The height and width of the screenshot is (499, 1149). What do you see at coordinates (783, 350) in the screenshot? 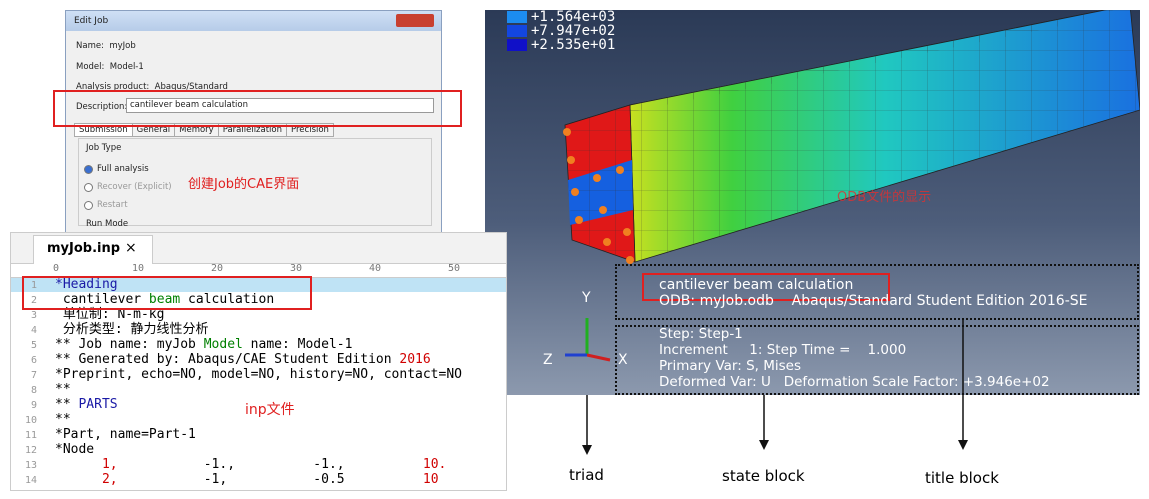
I see `state-line: Increment 1: Step Time = 1.000` at bounding box center [783, 350].